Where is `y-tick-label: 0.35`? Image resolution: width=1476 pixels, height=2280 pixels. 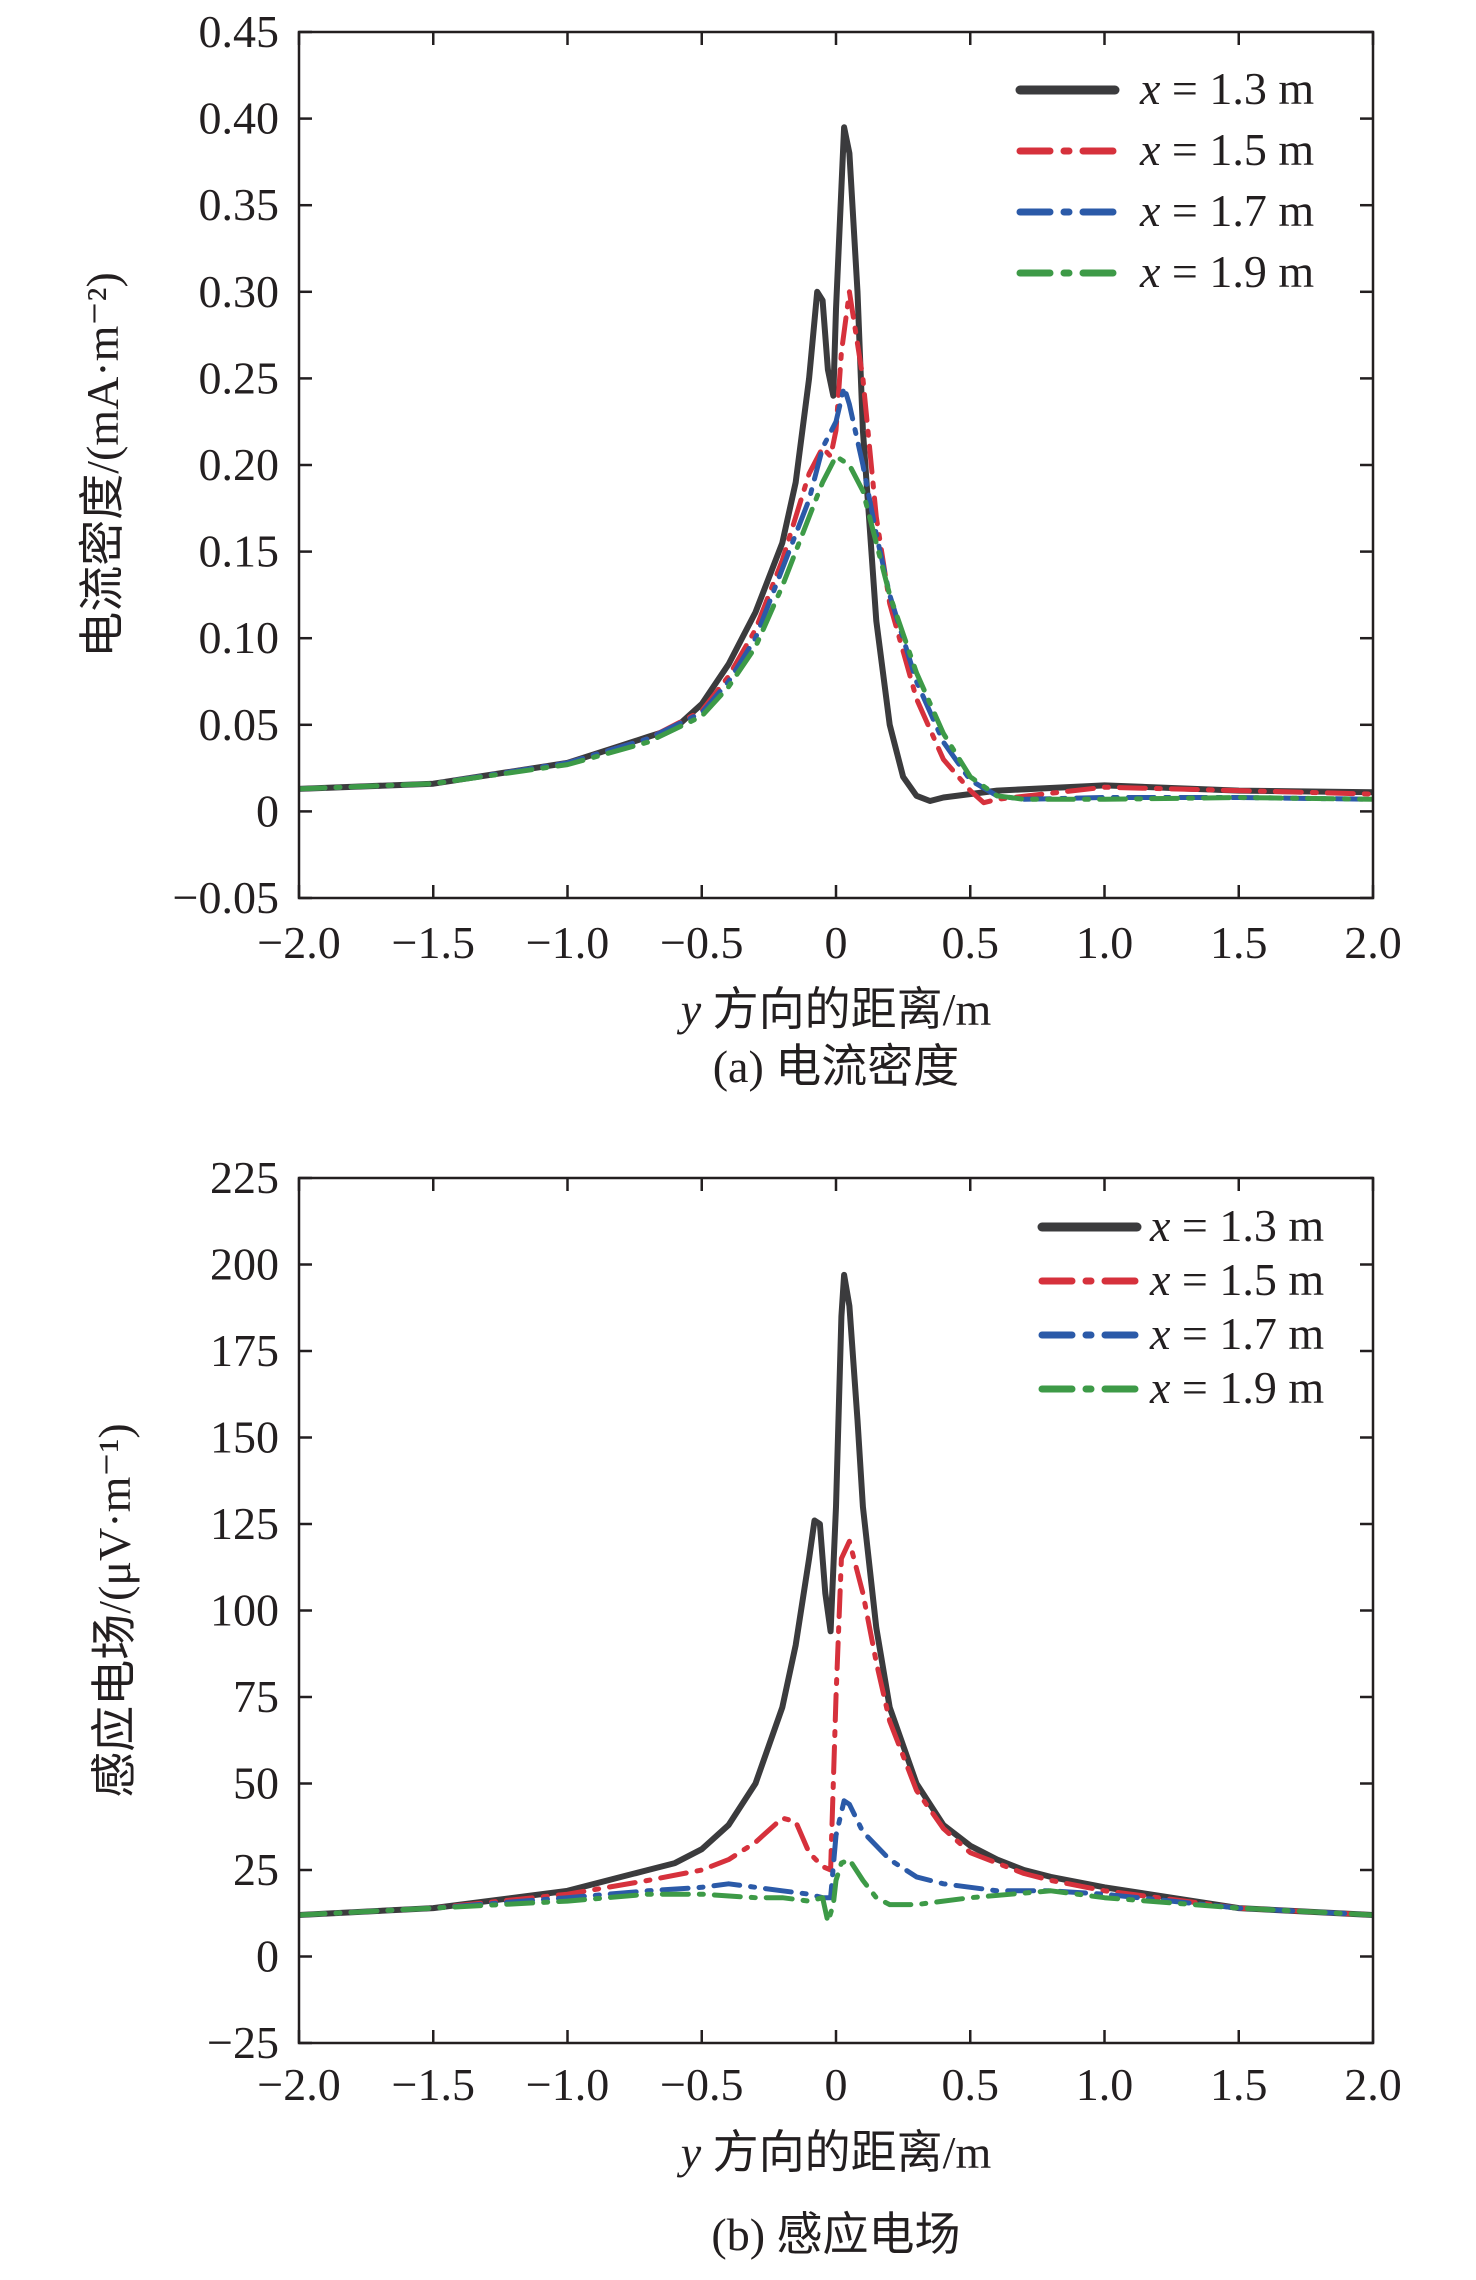 y-tick-label: 0.35 is located at coordinates (239, 204).